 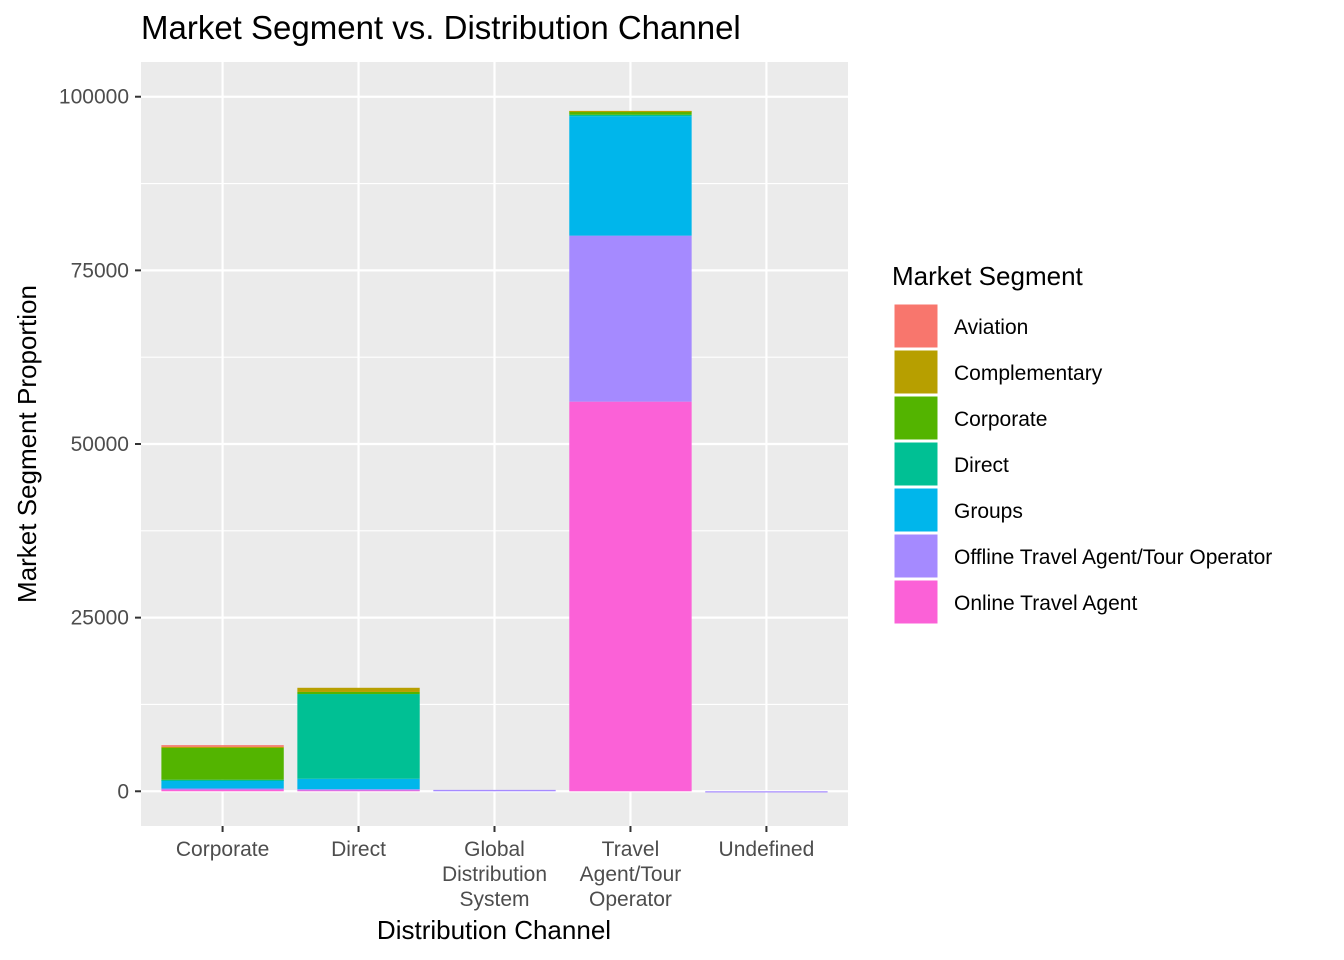 What do you see at coordinates (631, 874) in the screenshot?
I see `x-tick-label: Travel Agent/Tour Operator` at bounding box center [631, 874].